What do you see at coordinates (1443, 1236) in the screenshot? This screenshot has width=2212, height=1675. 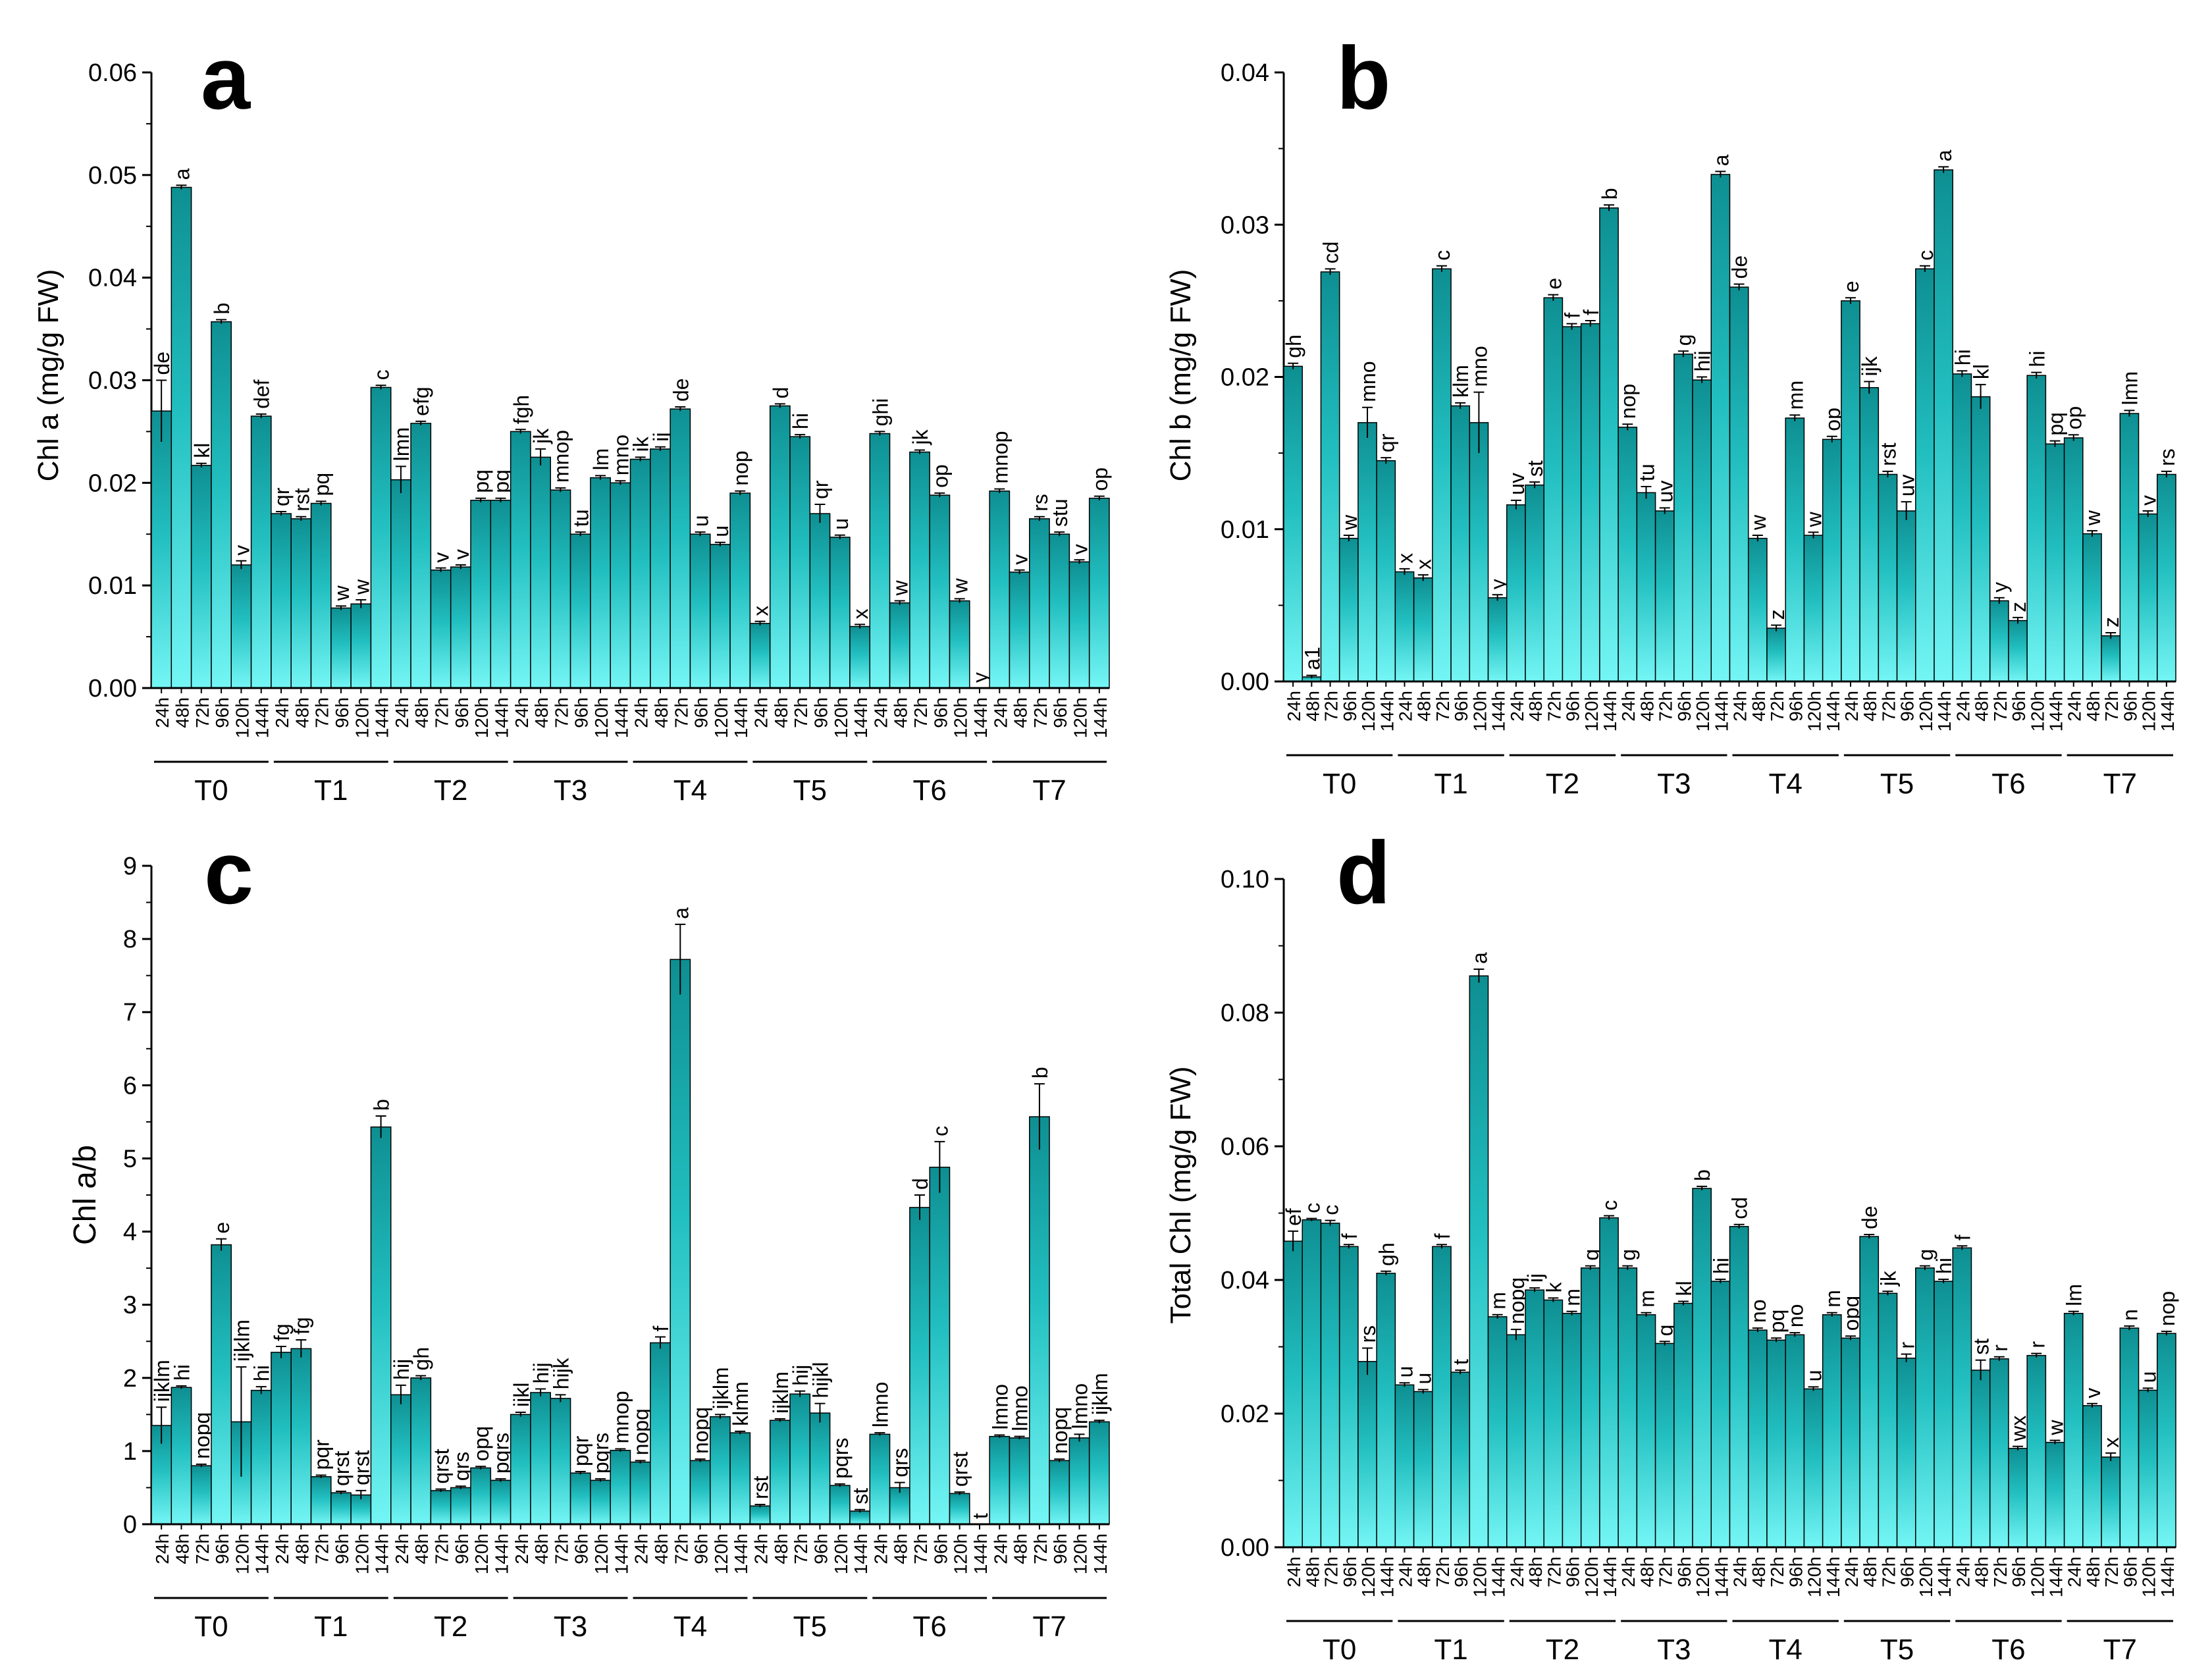 I see `significance-letter: f` at bounding box center [1443, 1236].